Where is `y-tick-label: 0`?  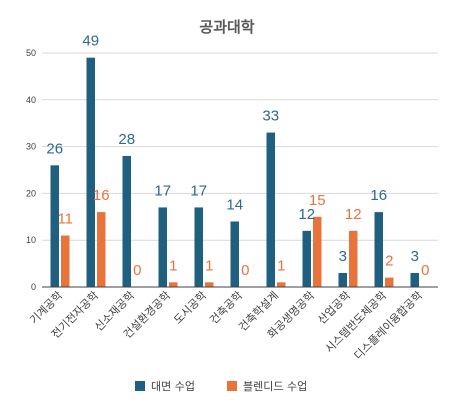 y-tick-label: 0 is located at coordinates (33, 287).